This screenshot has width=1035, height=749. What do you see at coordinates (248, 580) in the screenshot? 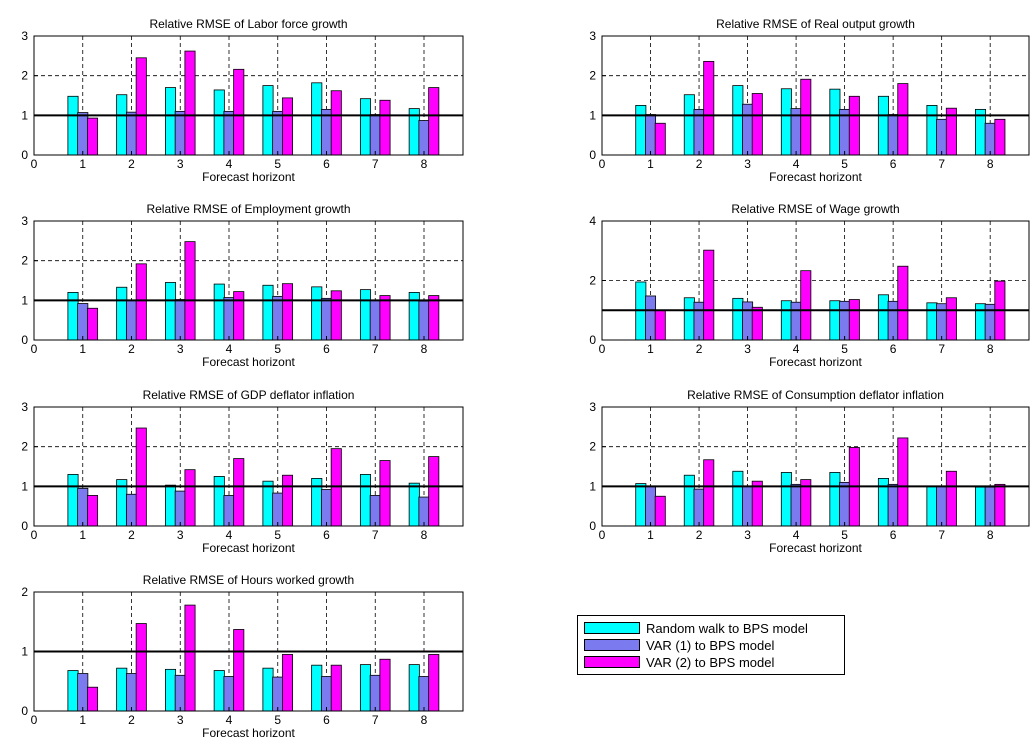
I see `chart-title: Relative RMSE of Hours worked growth` at bounding box center [248, 580].